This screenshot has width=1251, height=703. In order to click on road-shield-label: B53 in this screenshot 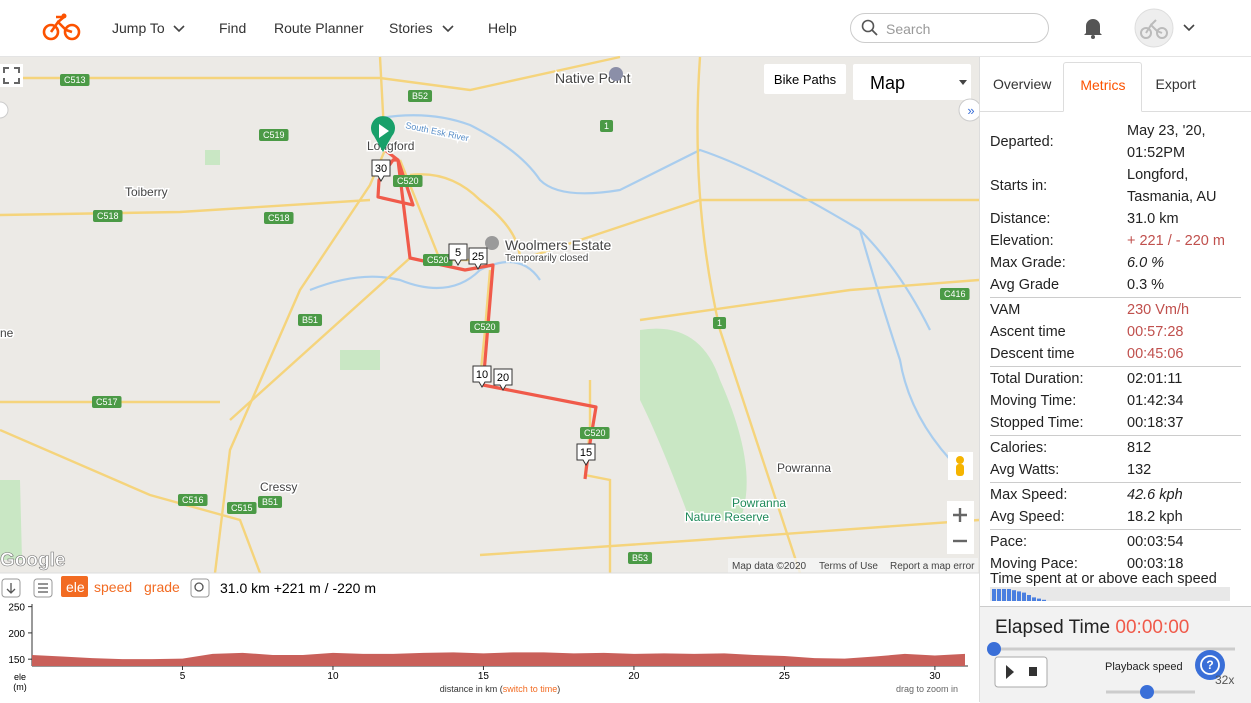, I will do `click(640, 558)`.